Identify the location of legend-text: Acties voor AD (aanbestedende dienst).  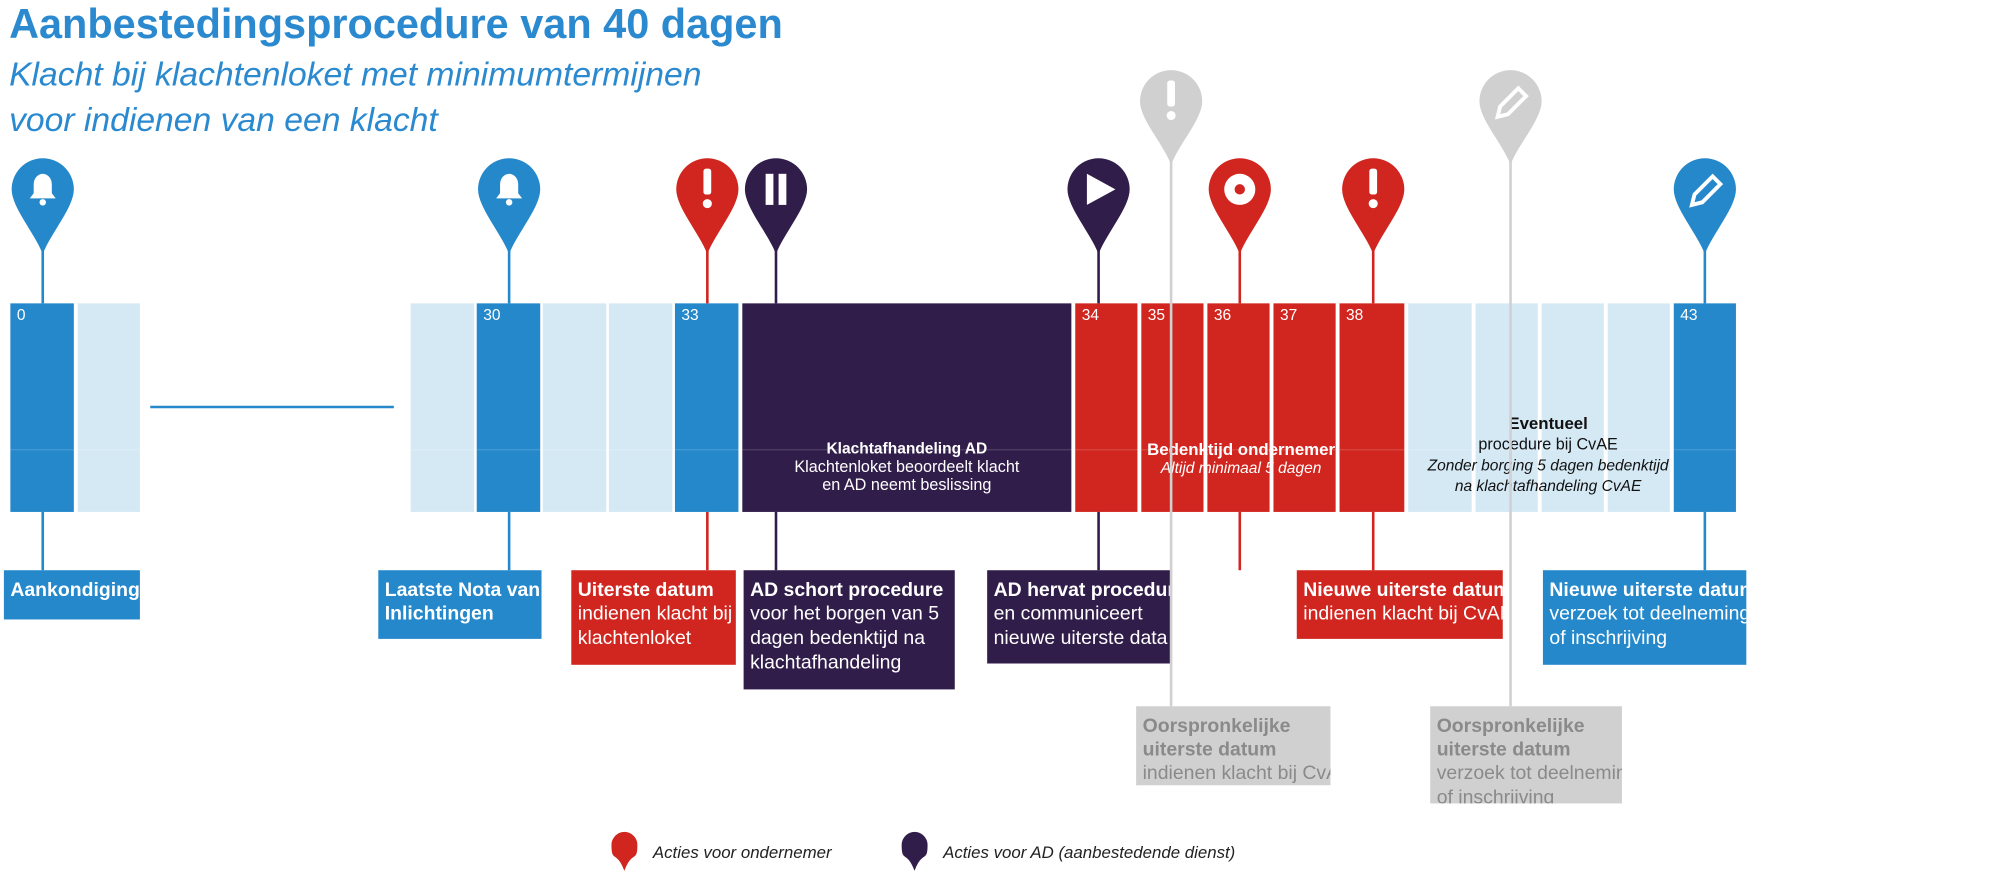
(1088, 852).